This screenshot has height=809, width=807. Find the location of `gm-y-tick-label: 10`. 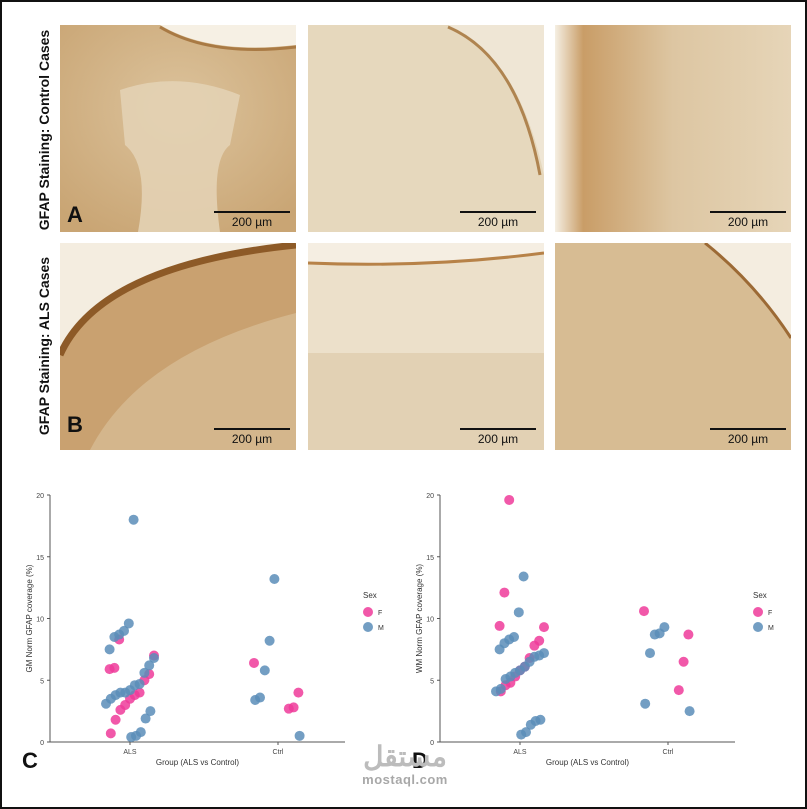

gm-y-tick-label: 10 is located at coordinates (40, 620).